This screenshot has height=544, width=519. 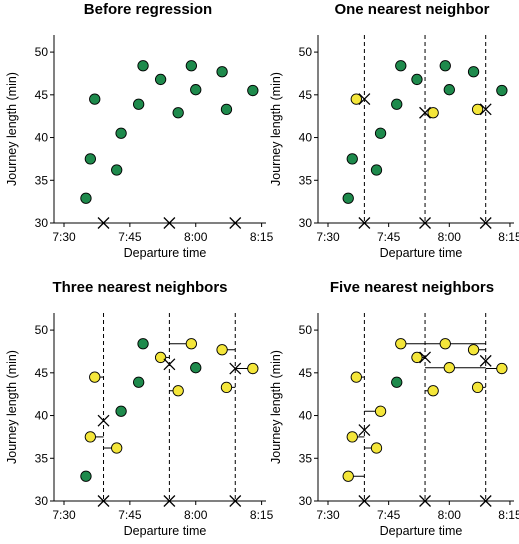 What do you see at coordinates (139, 287) in the screenshot?
I see `panel-title: Three nearest neighbors` at bounding box center [139, 287].